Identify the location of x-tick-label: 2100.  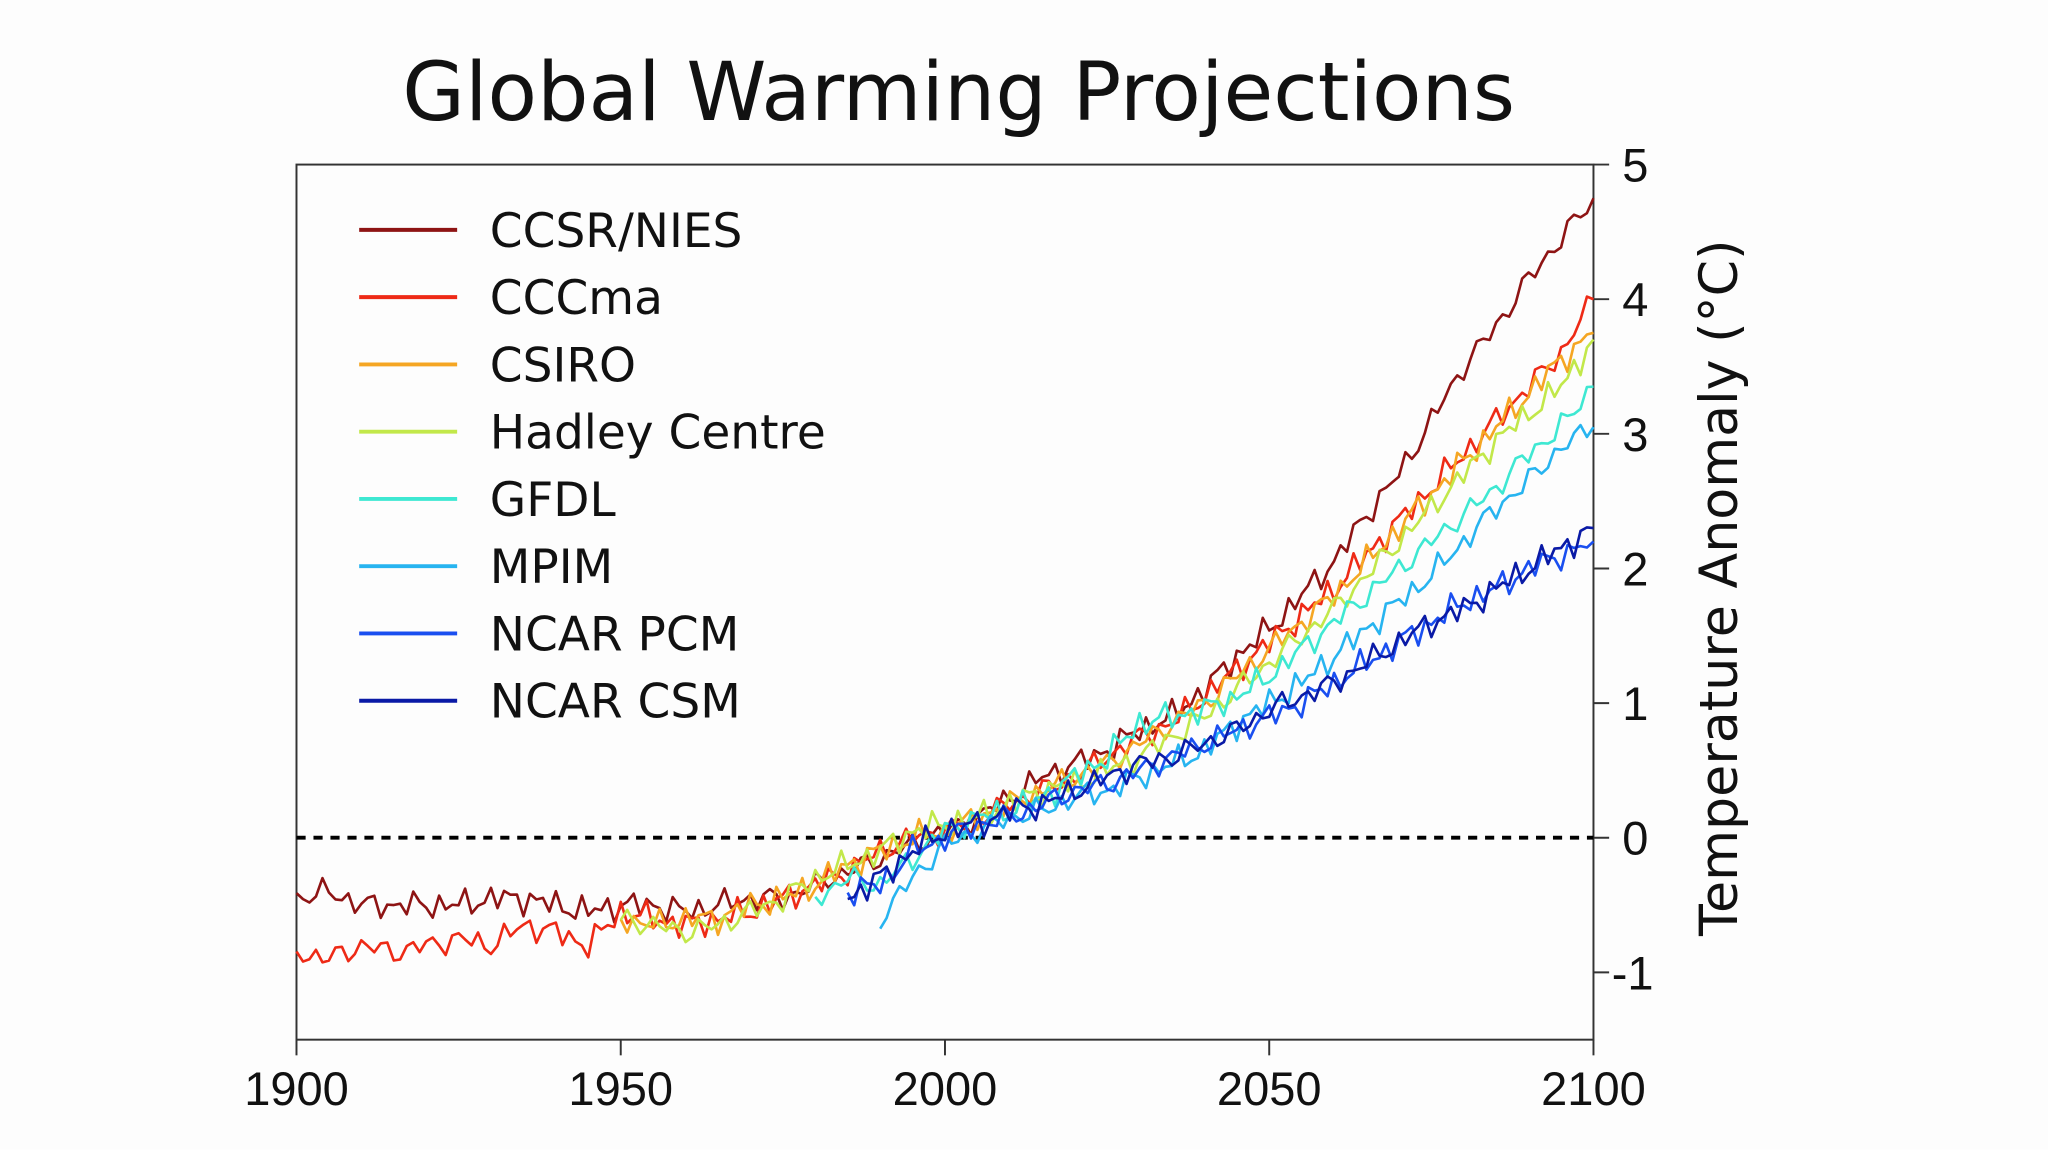
(1593, 1088).